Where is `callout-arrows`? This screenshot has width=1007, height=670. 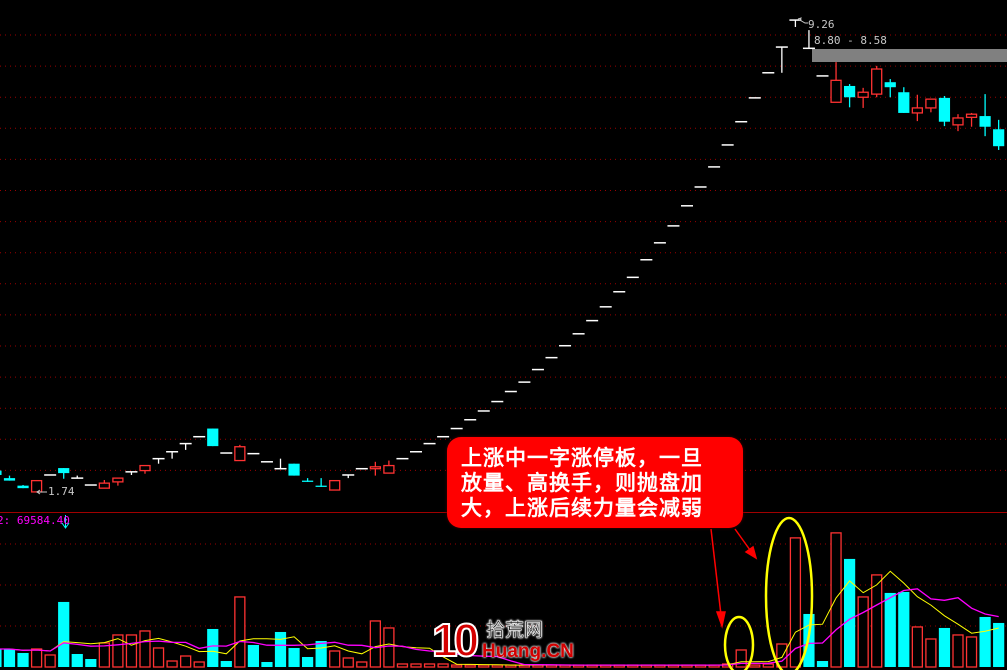
callout-arrows is located at coordinates (734, 578).